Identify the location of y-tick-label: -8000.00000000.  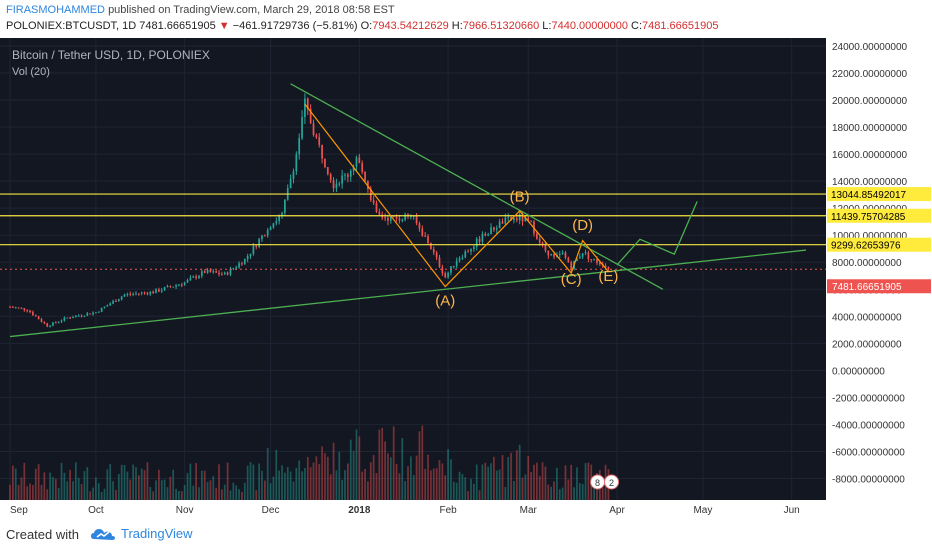
(868, 479).